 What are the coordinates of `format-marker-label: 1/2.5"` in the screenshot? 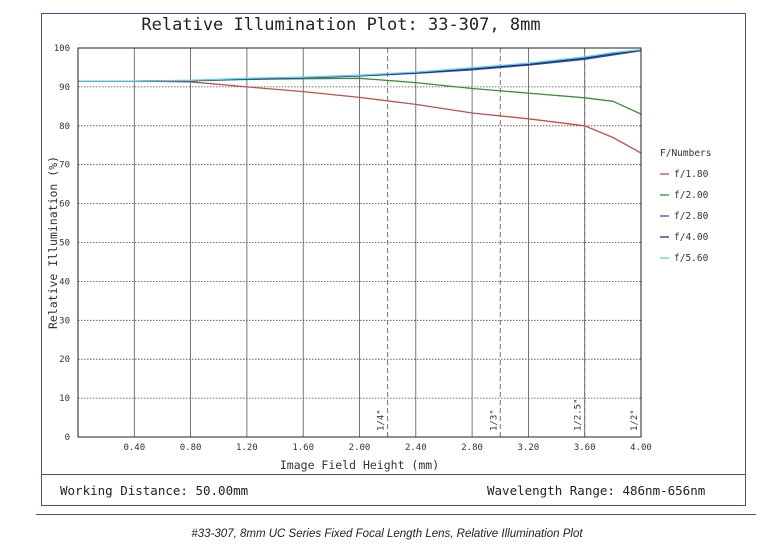 It's located at (579, 414).